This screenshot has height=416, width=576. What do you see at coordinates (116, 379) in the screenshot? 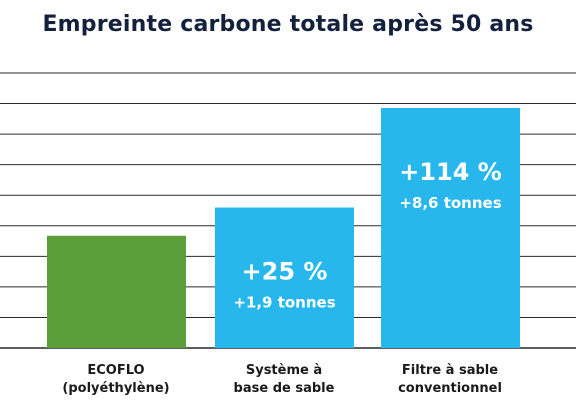
I see `category-label-ecoflo: ECOFLO (polyéthylène)` at bounding box center [116, 379].